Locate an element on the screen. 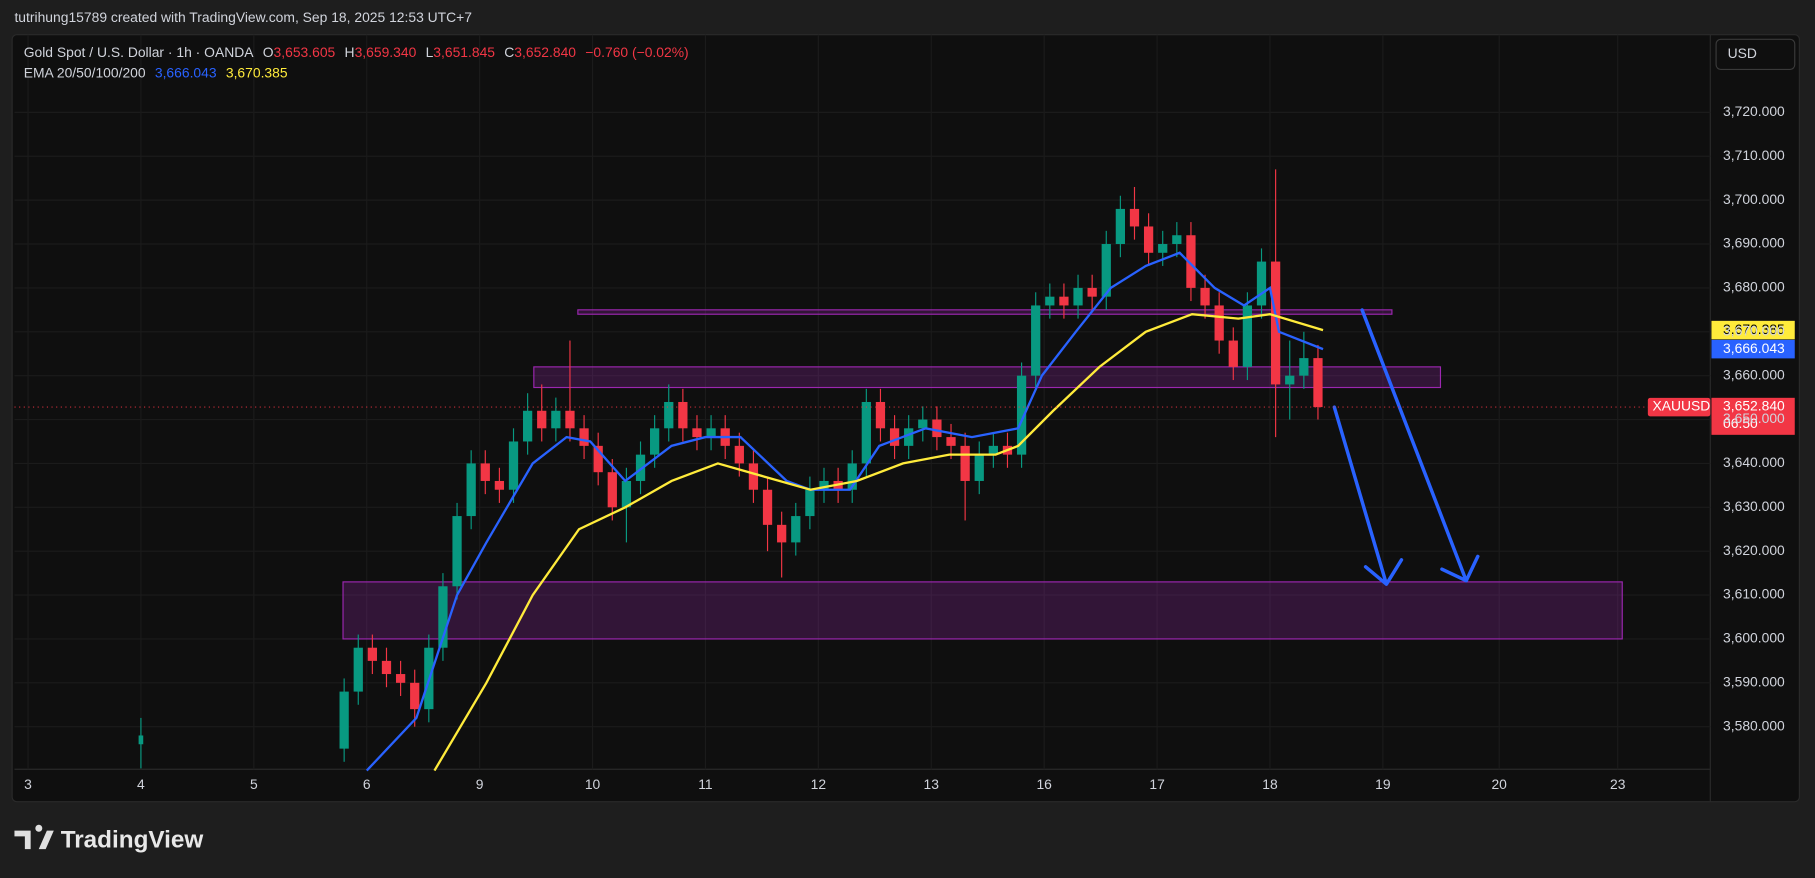 The height and width of the screenshot is (878, 1815). brand: TradingView is located at coordinates (132, 839).